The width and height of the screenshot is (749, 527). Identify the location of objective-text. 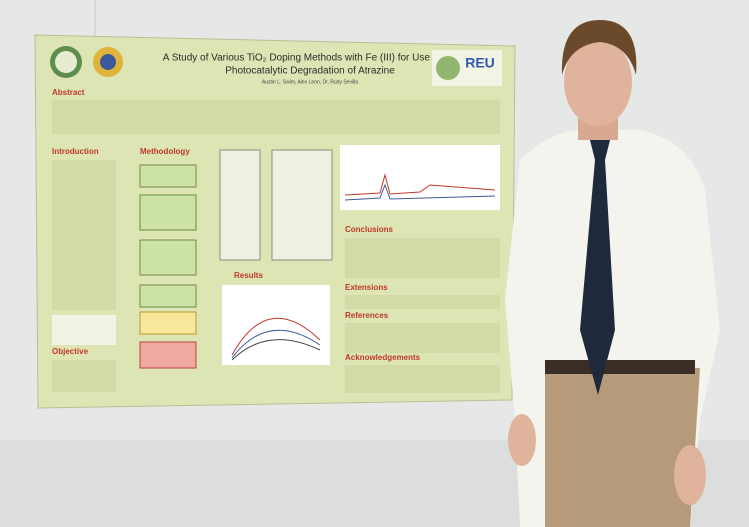
(84, 376).